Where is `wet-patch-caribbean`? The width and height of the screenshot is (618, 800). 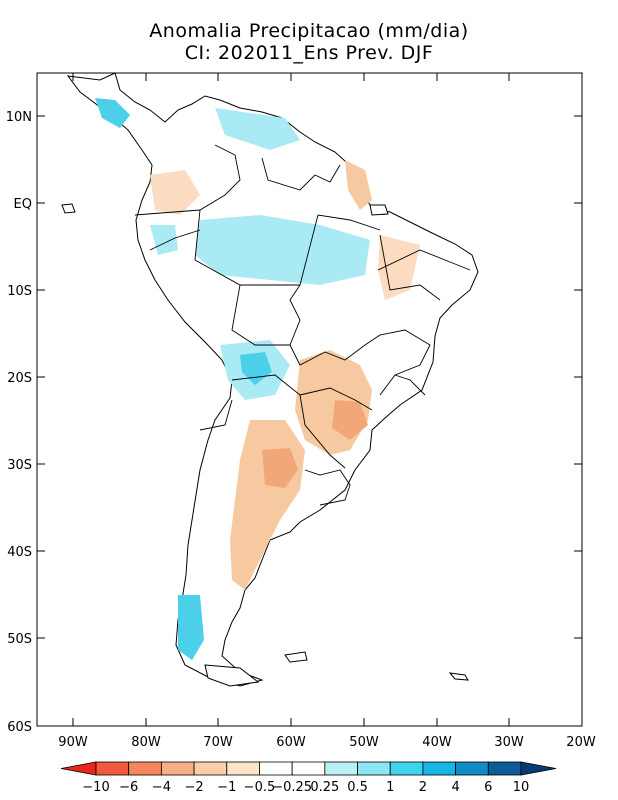
wet-patch-caribbean is located at coordinates (112, 113).